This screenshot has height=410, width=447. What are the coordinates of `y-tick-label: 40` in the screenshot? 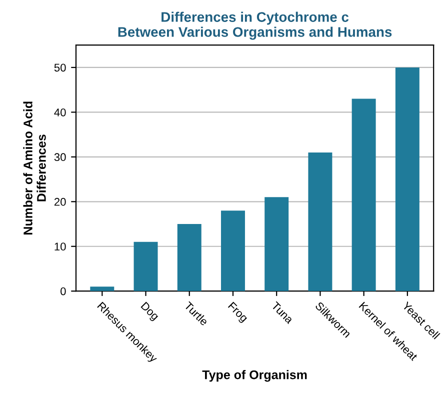 It's located at (60, 112).